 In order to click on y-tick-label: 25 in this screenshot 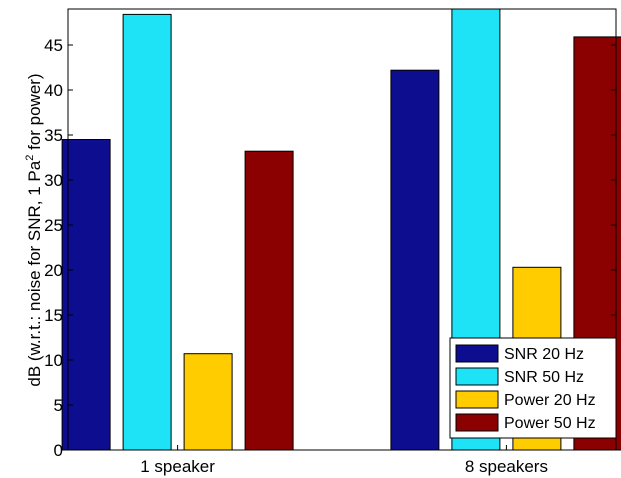, I will do `click(53, 225)`.